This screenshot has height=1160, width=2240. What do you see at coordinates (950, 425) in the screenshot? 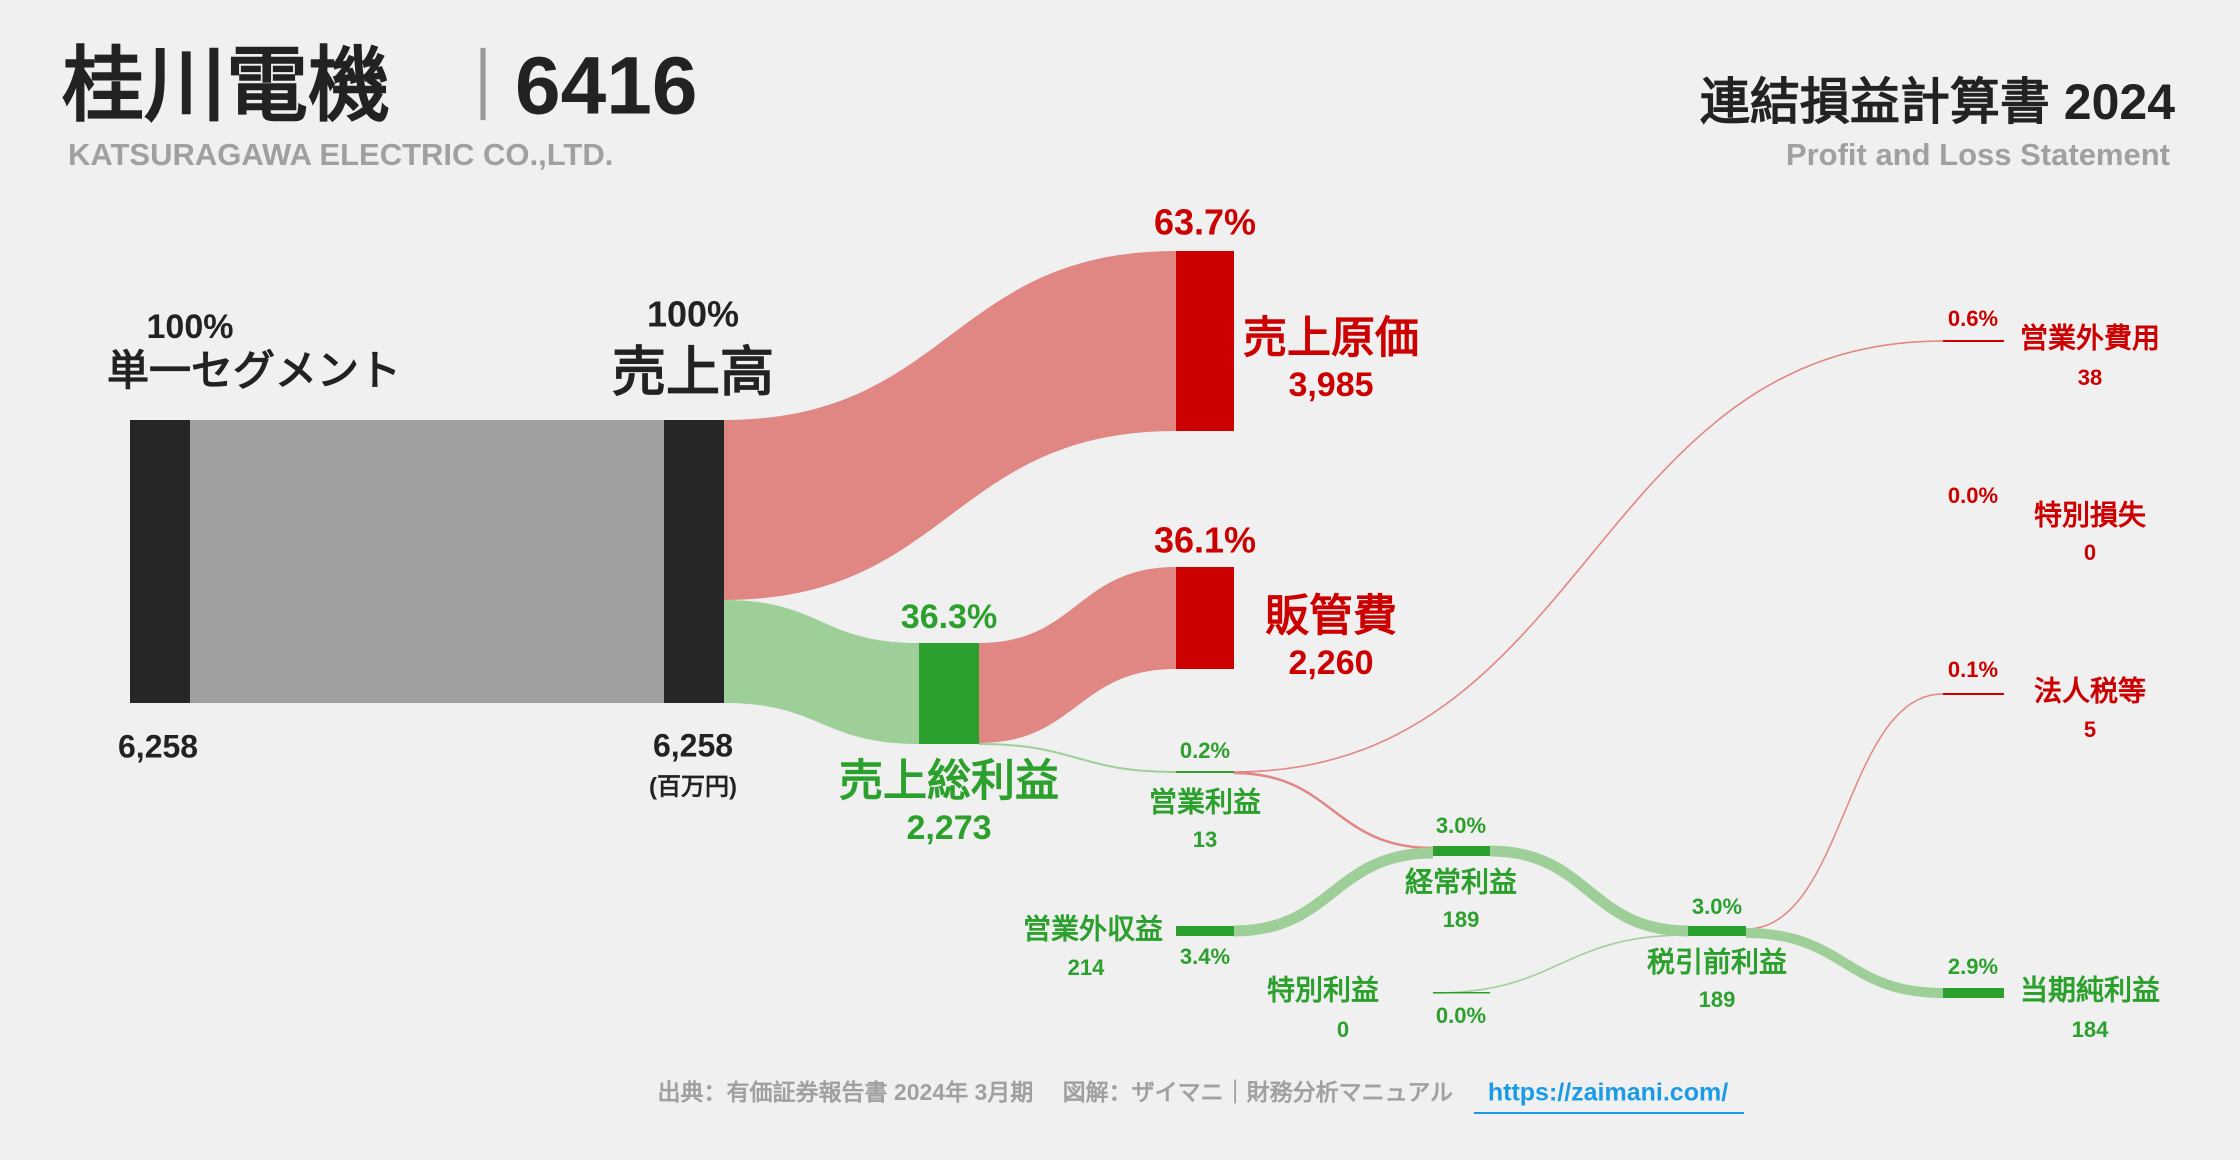
I see `flow-revenue-cogs` at bounding box center [950, 425].